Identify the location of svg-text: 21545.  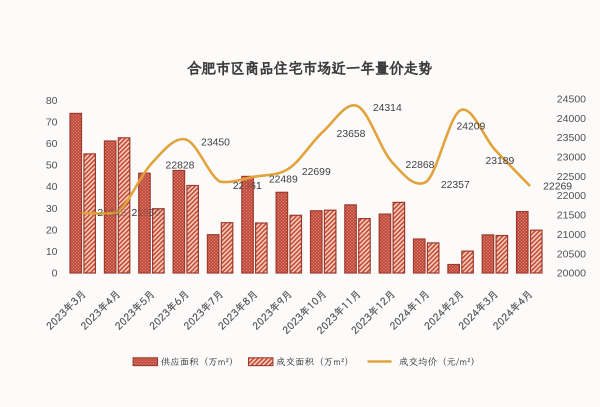
(111, 213).